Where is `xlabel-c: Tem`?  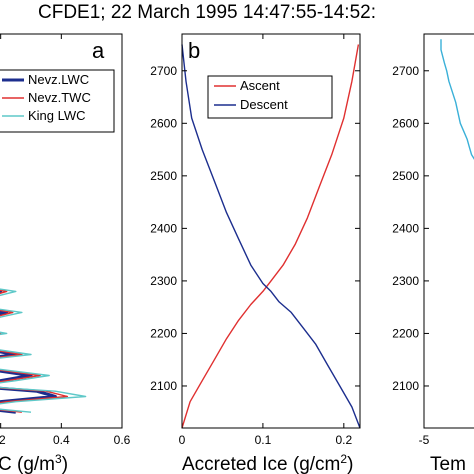 xlabel-c: Tem is located at coordinates (448, 464).